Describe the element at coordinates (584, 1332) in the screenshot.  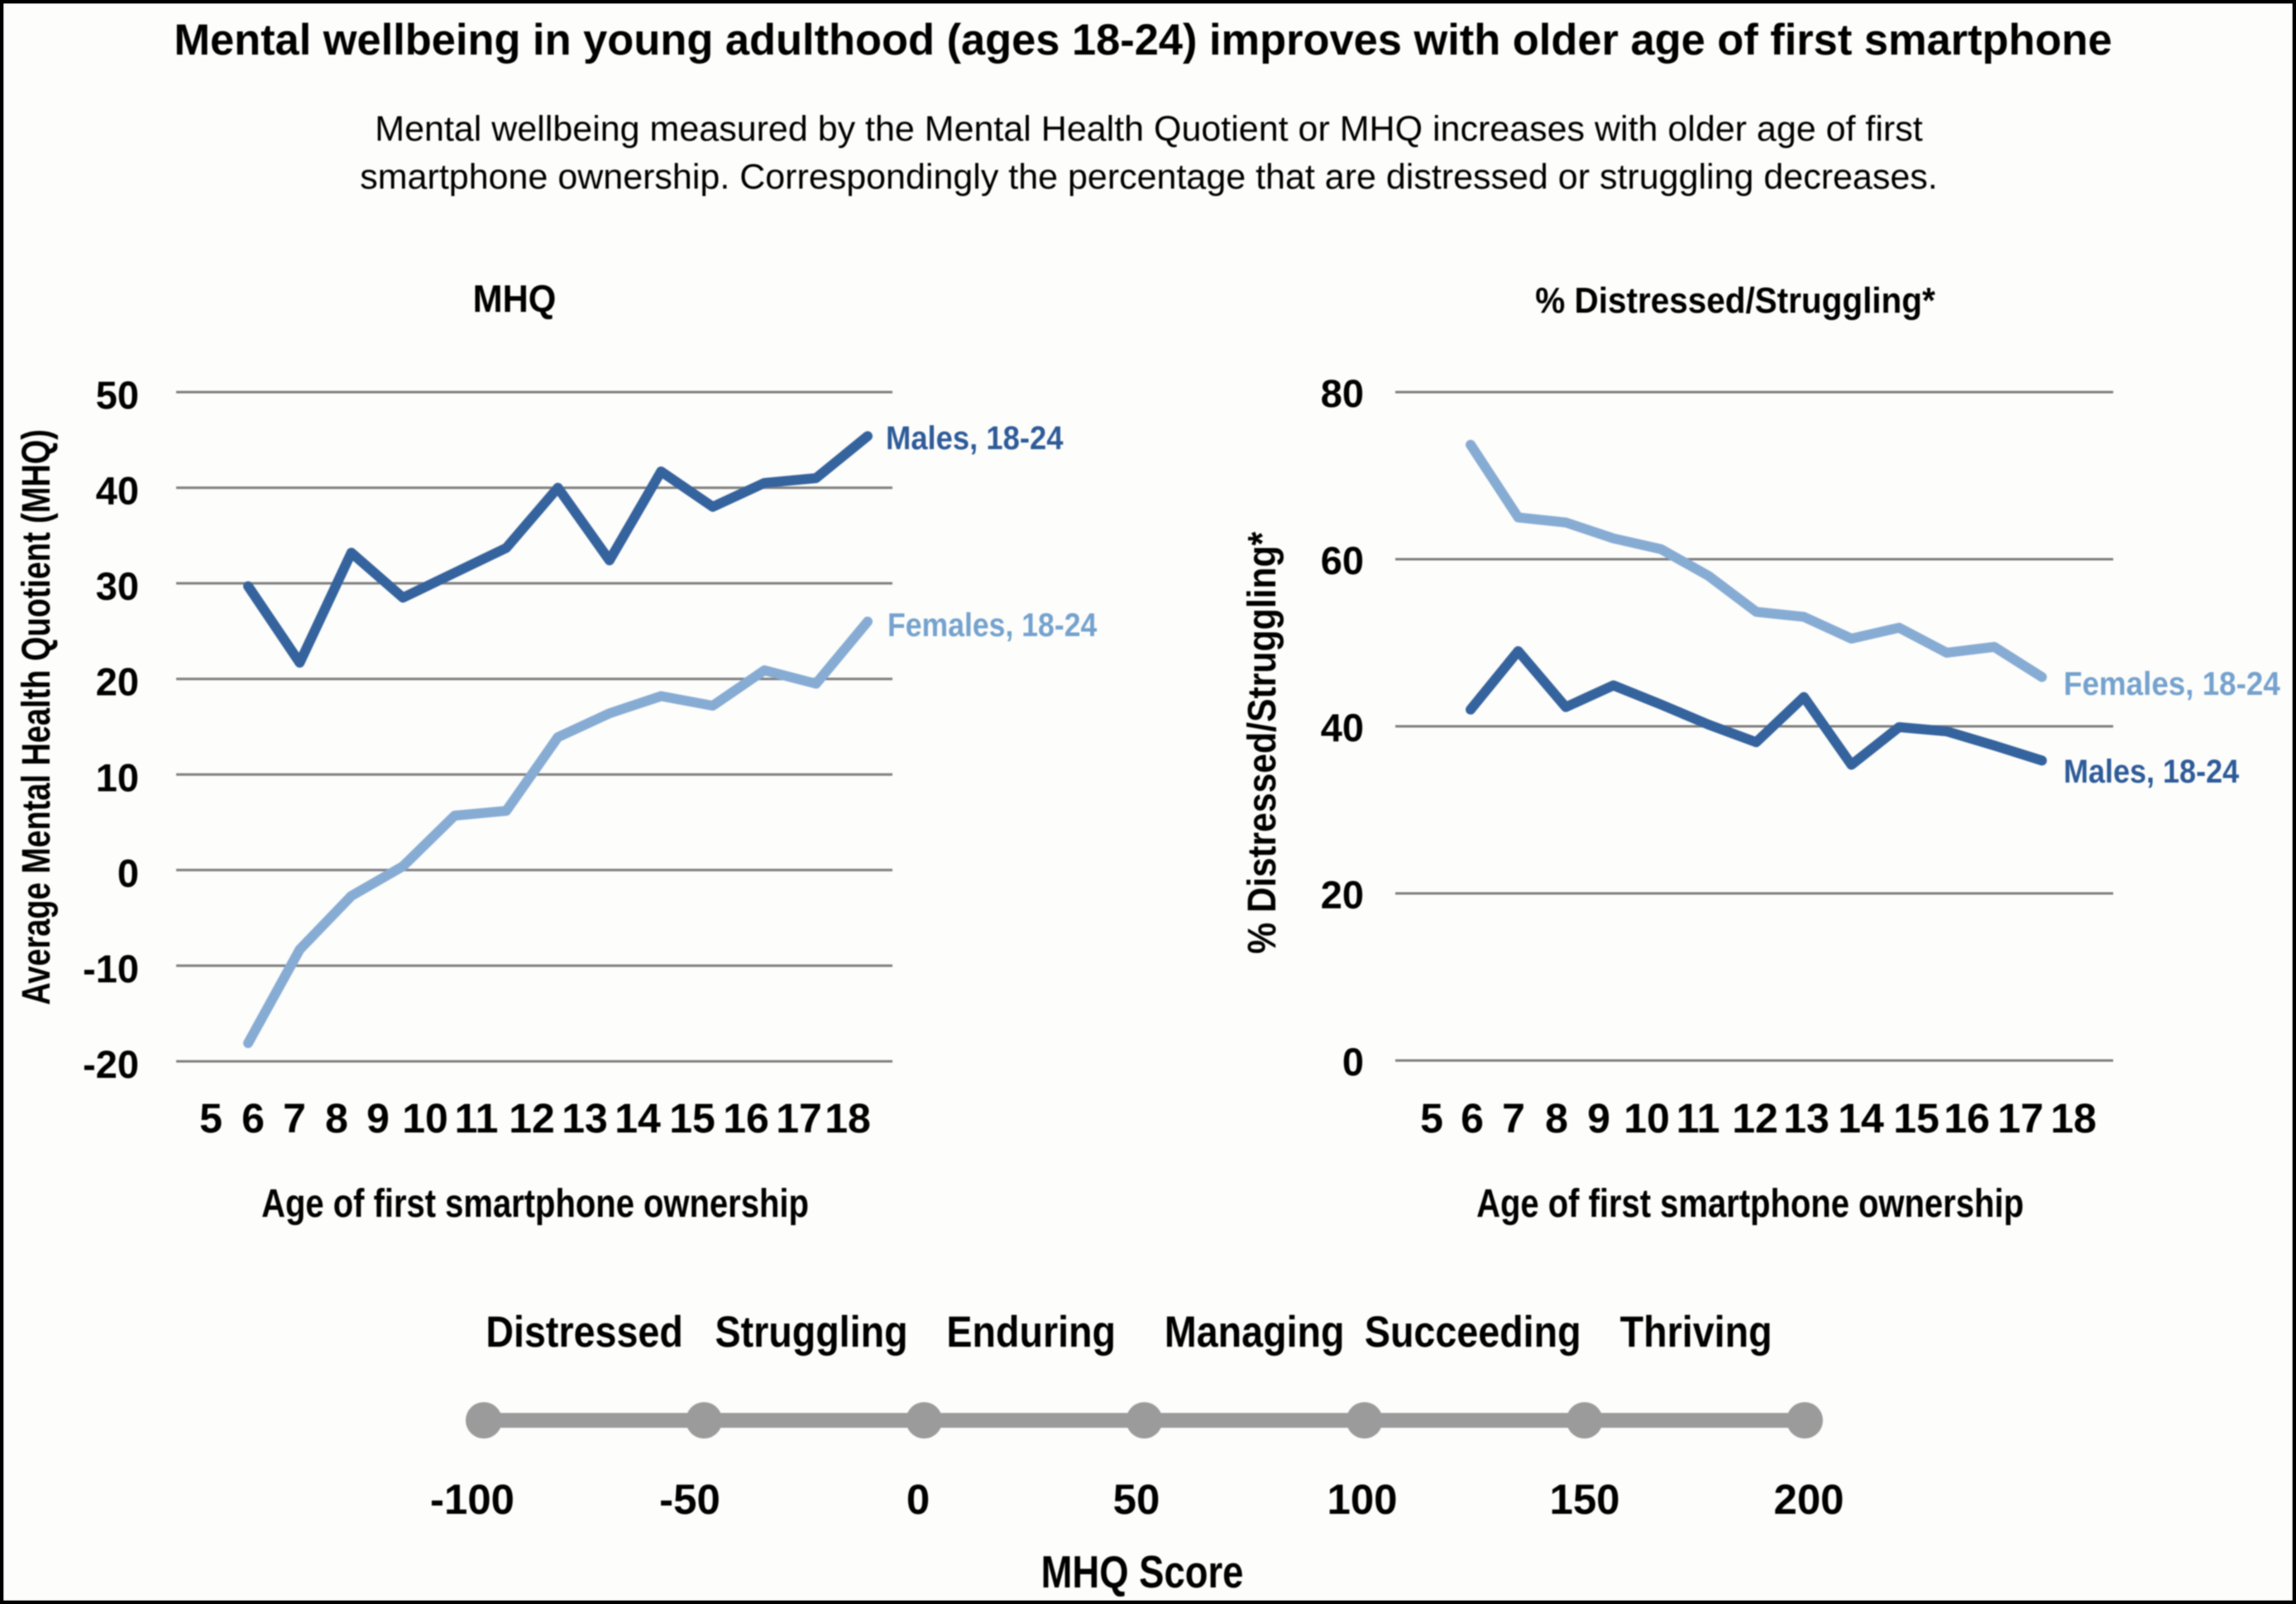
I see `svg-text: Distressed` at that location.